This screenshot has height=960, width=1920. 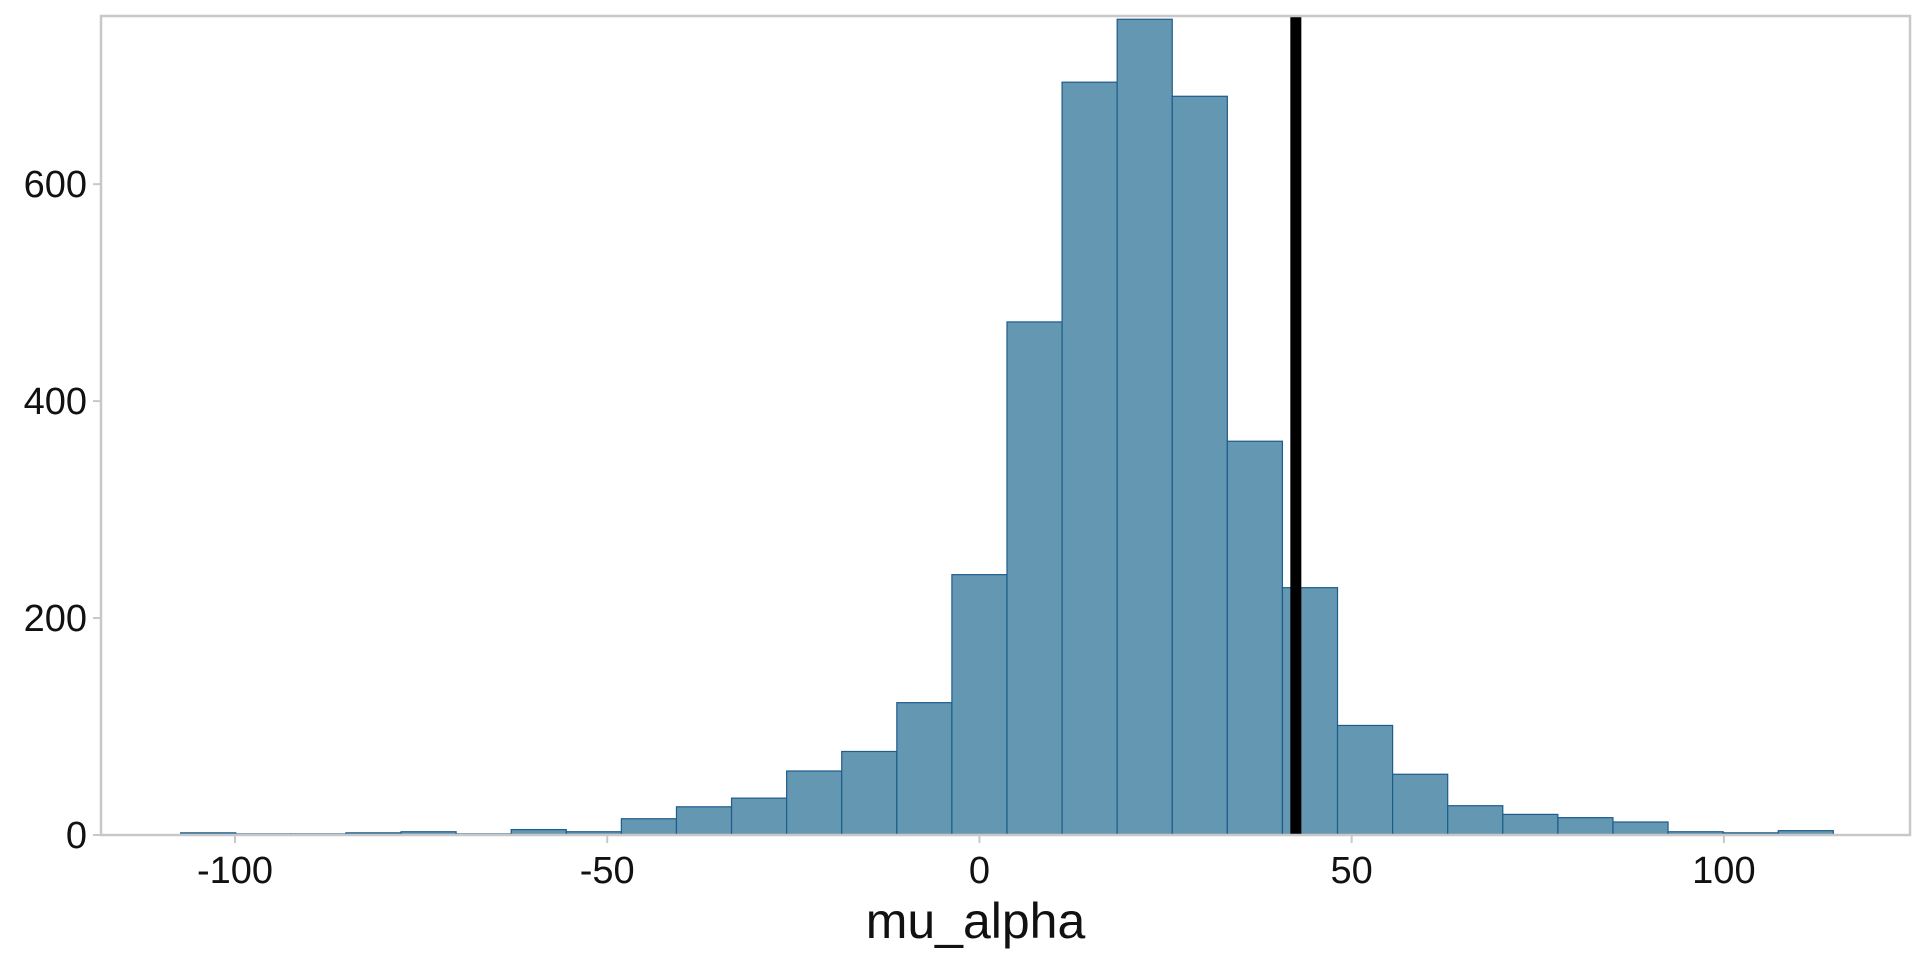 What do you see at coordinates (235, 871) in the screenshot?
I see `x-tick-label-1: -100` at bounding box center [235, 871].